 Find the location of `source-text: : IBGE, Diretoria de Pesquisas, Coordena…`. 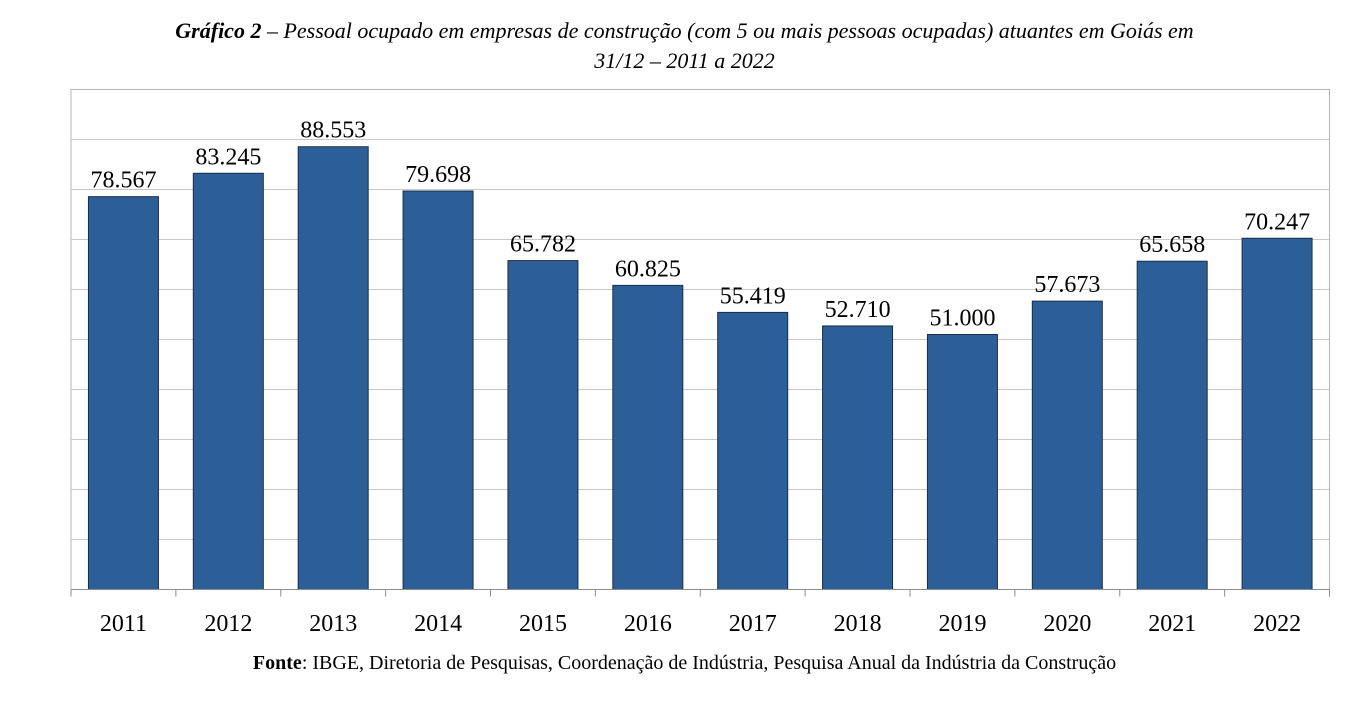

source-text: : IBGE, Diretoria de Pesquisas, Coordena… is located at coordinates (709, 663).